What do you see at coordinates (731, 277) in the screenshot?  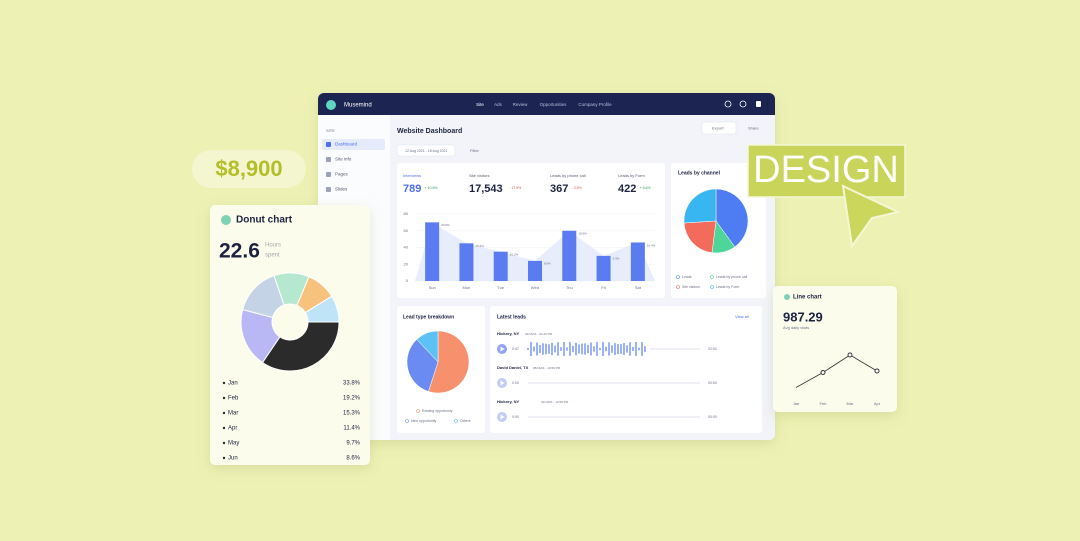 I see `legend-label: Leads by phone call` at bounding box center [731, 277].